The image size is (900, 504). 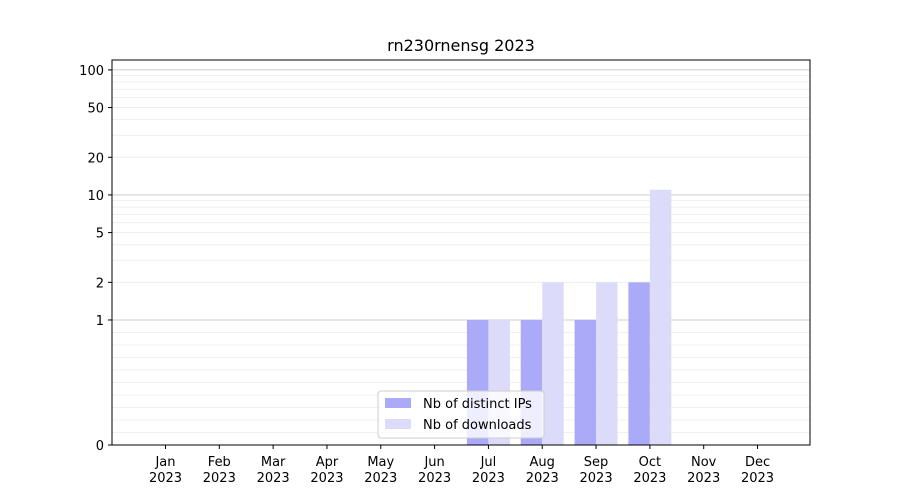 I want to click on y-tick-label: 1, so click(x=100, y=321).